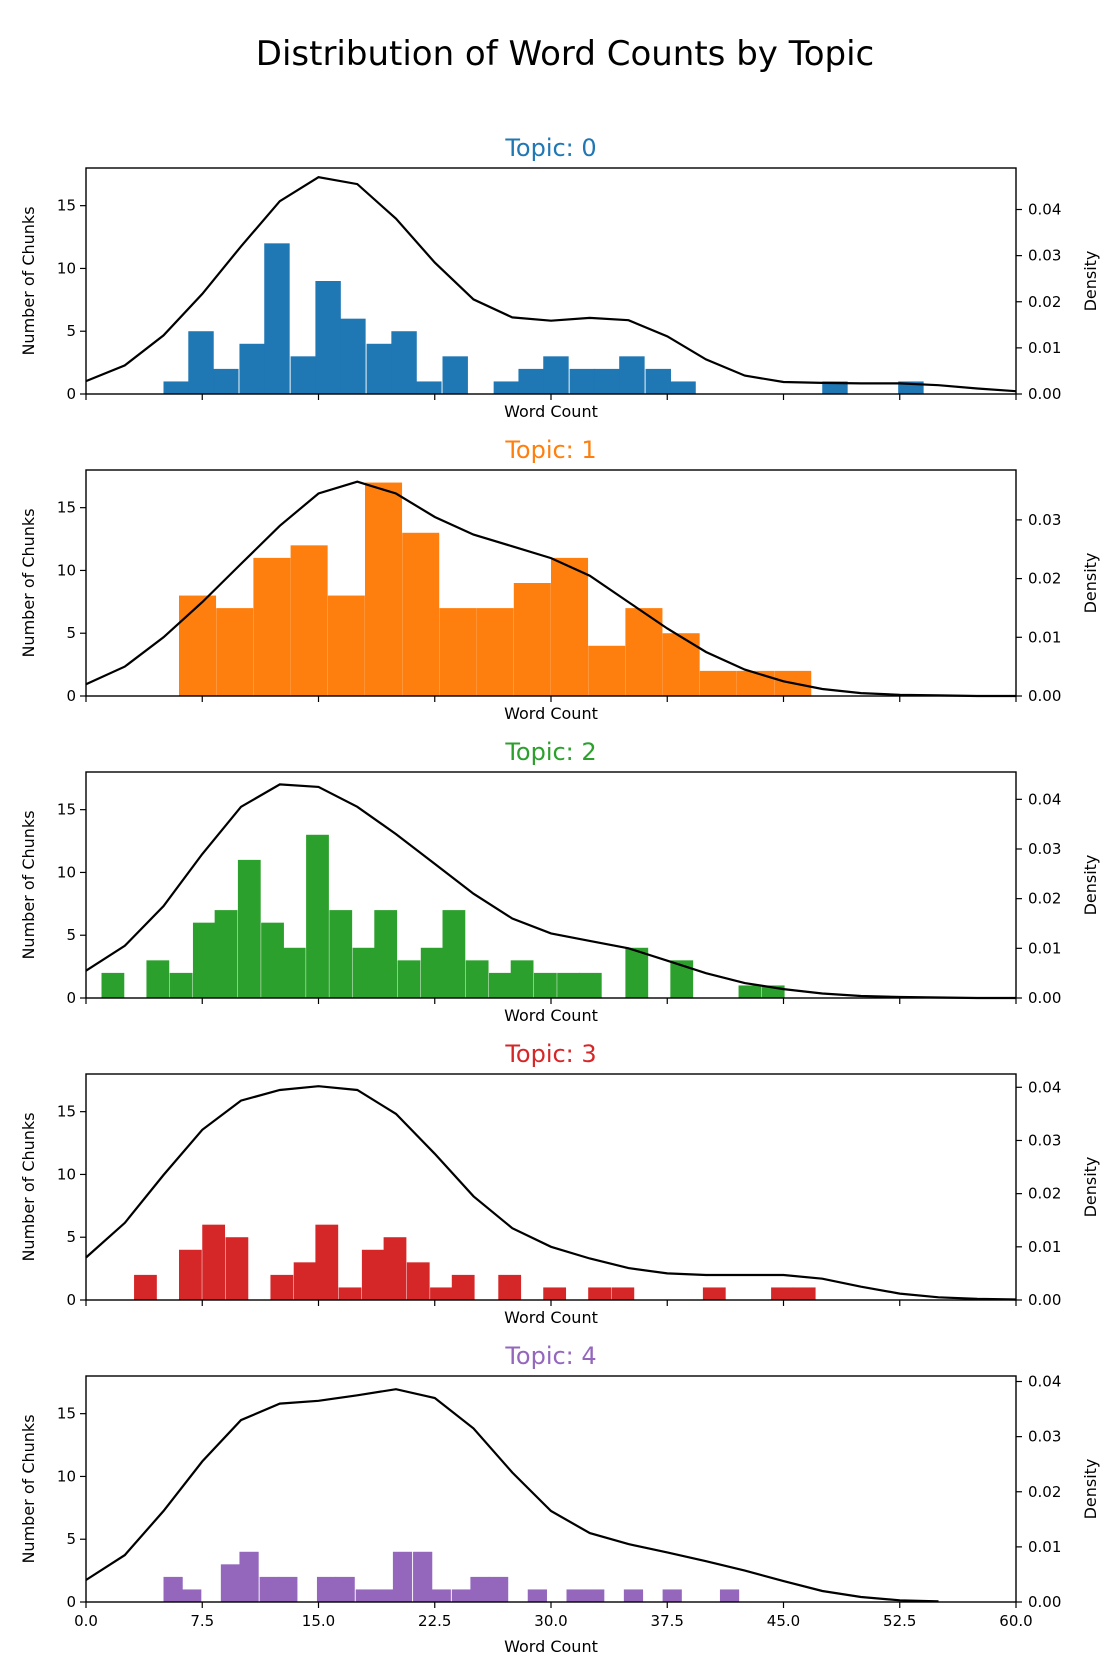  What do you see at coordinates (318, 1621) in the screenshot?
I see `x-tick-label: 15.0` at bounding box center [318, 1621].